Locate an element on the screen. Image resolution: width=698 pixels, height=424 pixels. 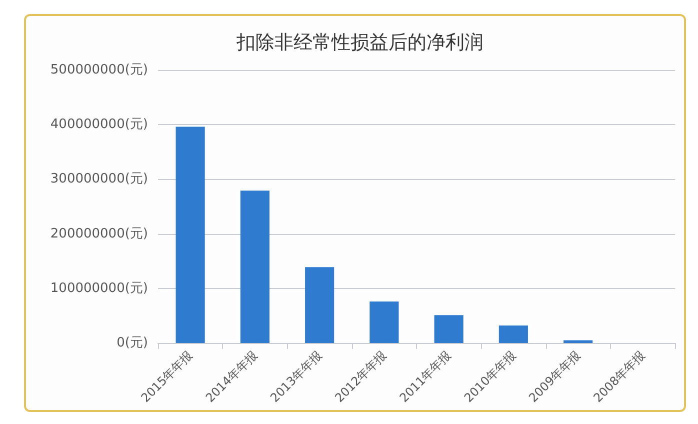
y-tick-label: 300000000(元) is located at coordinates (99, 179).